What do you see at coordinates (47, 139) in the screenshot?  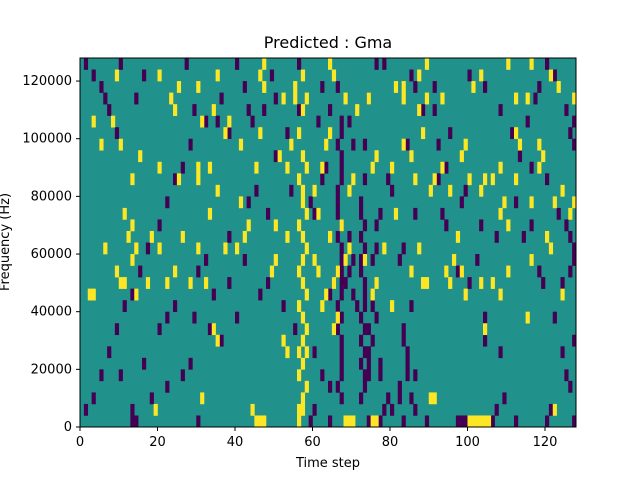 I see `y-tick-label: 100000` at bounding box center [47, 139].